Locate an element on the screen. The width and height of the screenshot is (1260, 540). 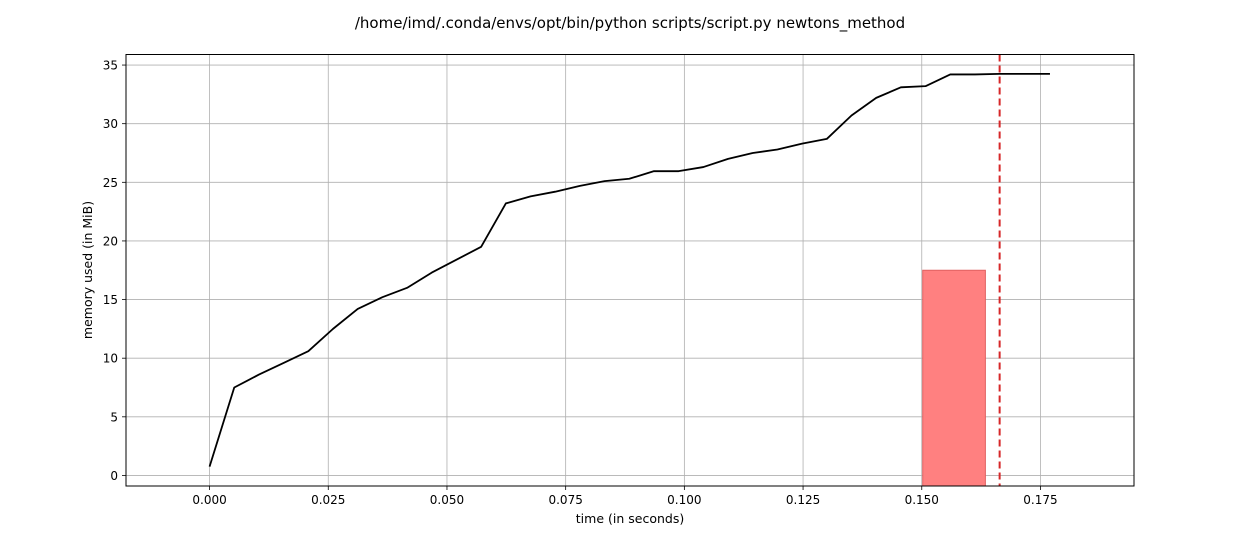
y-tick-label: 35 is located at coordinates (110, 66).